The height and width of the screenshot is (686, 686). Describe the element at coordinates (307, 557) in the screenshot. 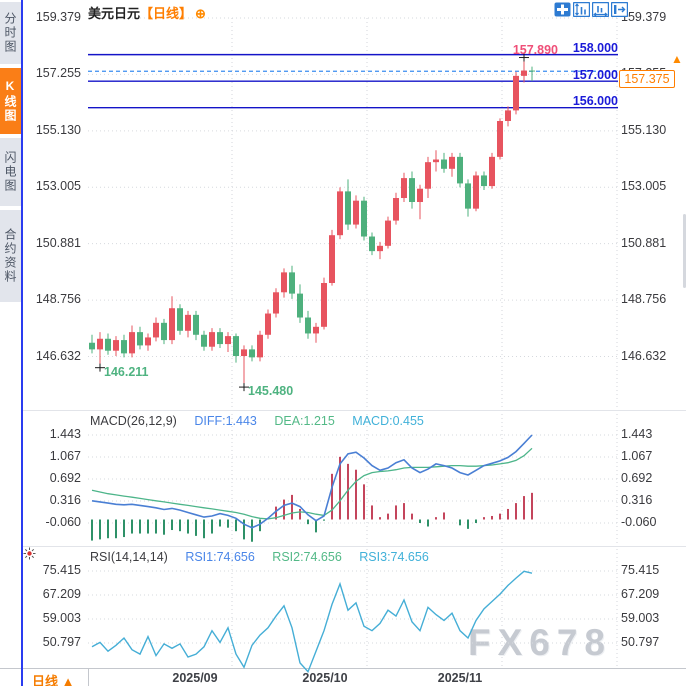

I see `rsi2-value: RSI2:74.656` at that location.